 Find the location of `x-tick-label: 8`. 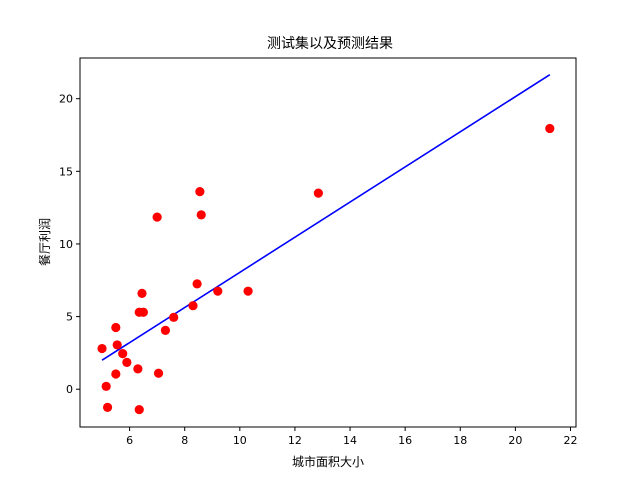

x-tick-label: 8 is located at coordinates (184, 440).